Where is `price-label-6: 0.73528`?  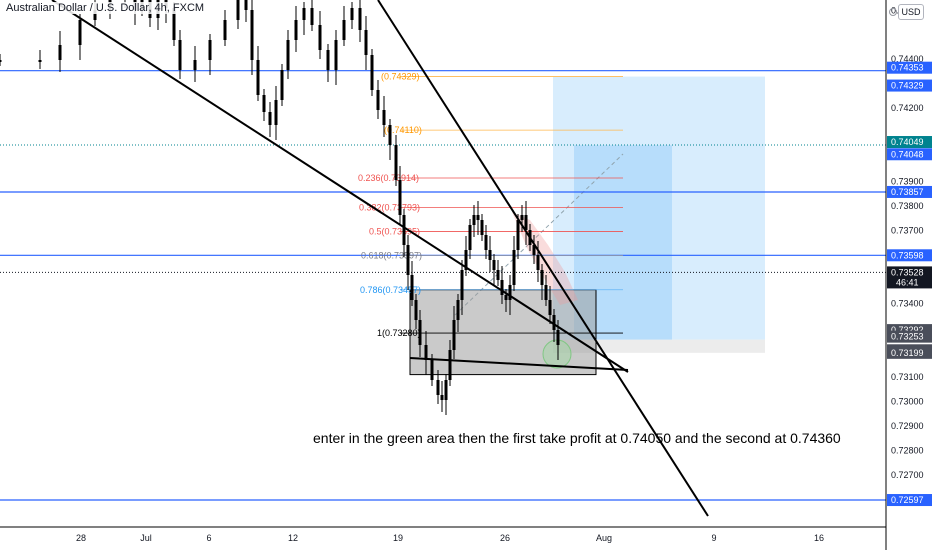 price-label-6: 0.73528 is located at coordinates (907, 272).